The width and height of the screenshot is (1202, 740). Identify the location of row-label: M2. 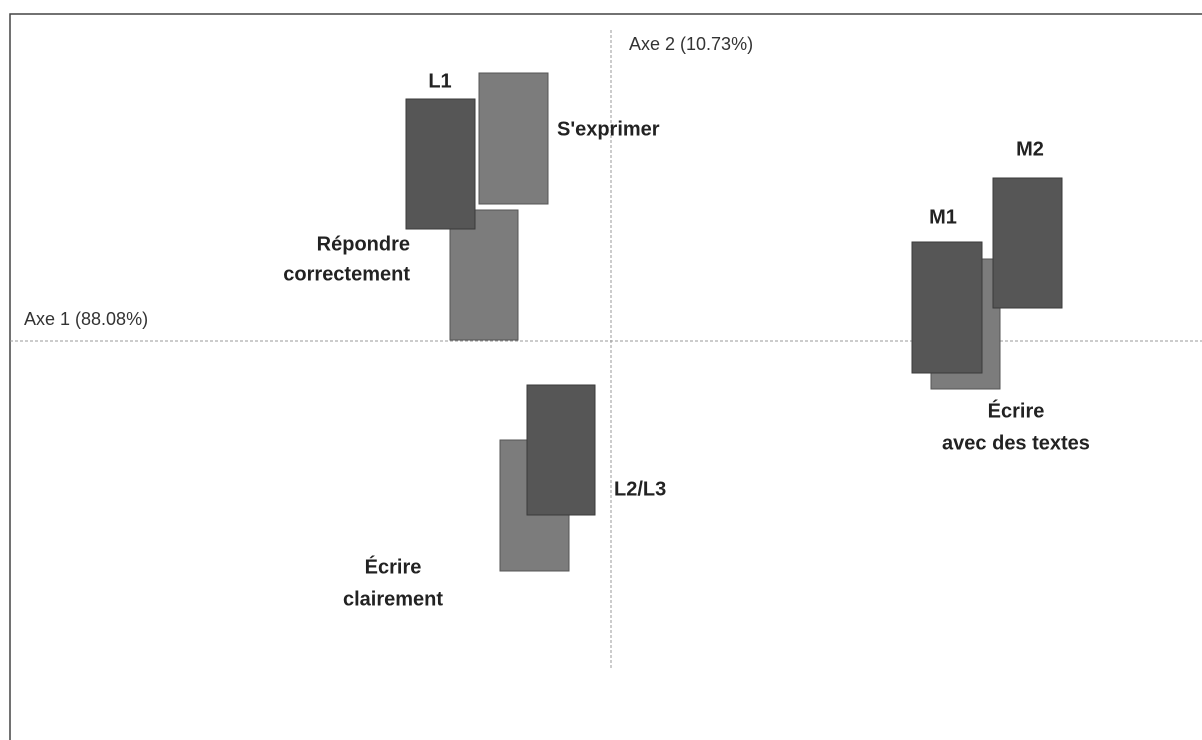
(1030, 149).